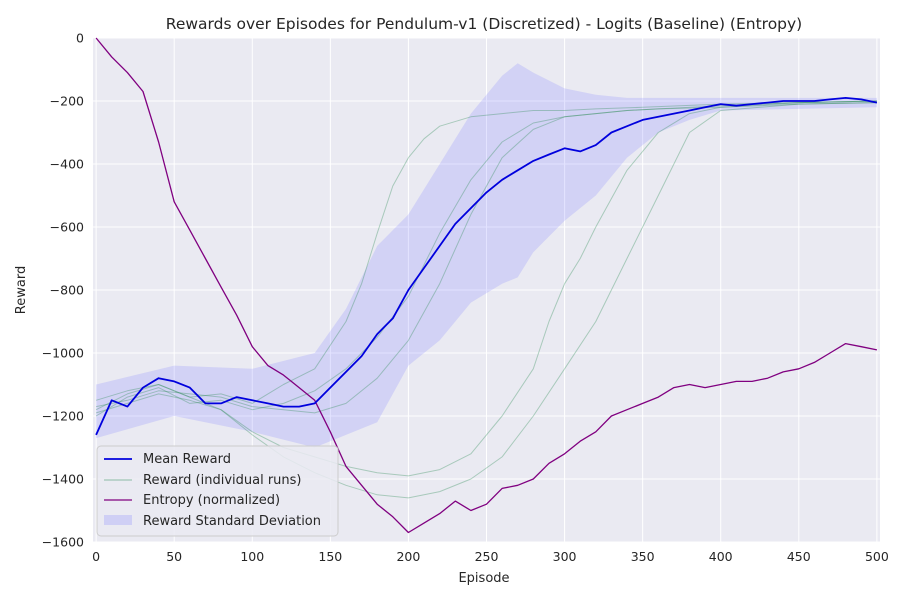 The width and height of the screenshot is (900, 600). What do you see at coordinates (96, 556) in the screenshot?
I see `x-tick-label: 0` at bounding box center [96, 556].